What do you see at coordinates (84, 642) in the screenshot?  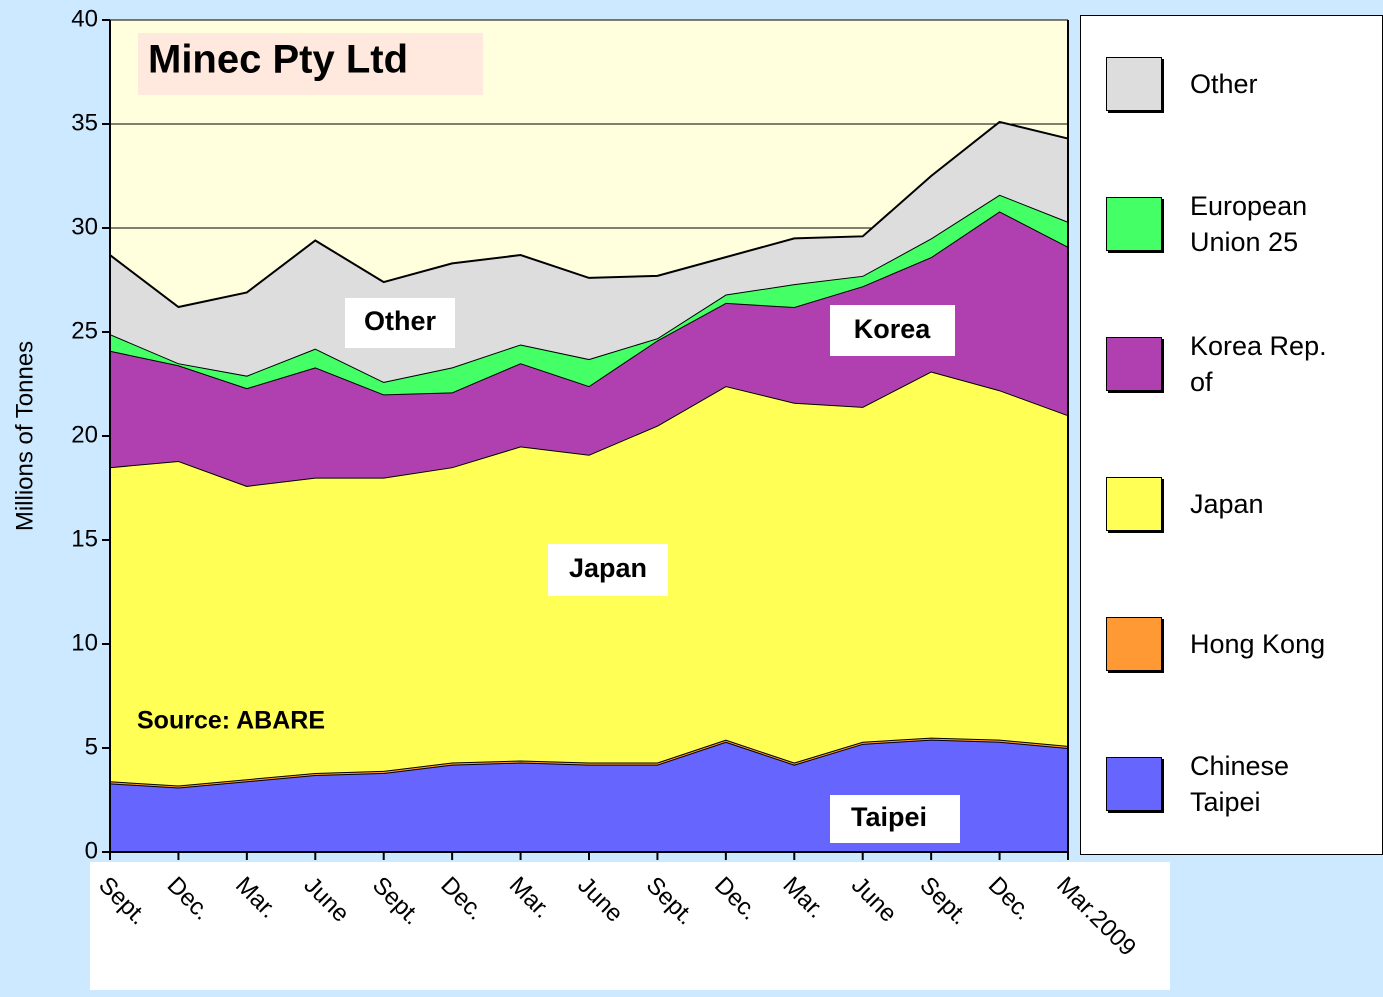 I see `y-tick-label: 10` at bounding box center [84, 642].